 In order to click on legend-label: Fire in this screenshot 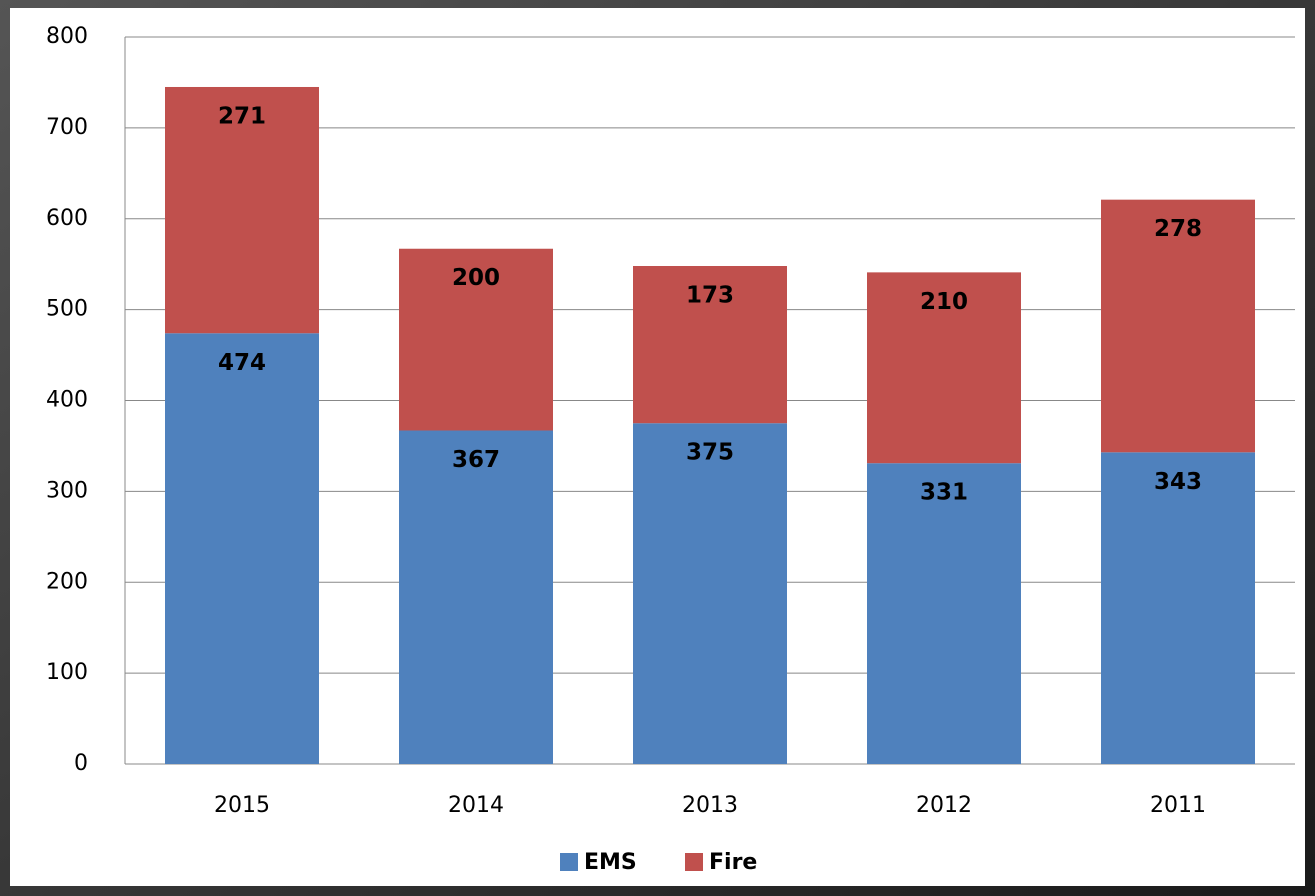, I will do `click(733, 862)`.